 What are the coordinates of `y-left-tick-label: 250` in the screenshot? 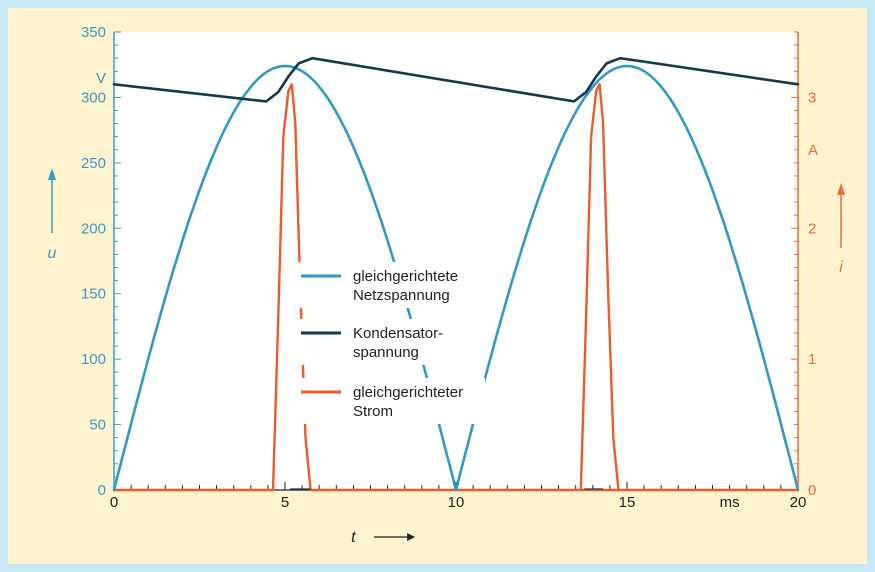 It's located at (93, 163).